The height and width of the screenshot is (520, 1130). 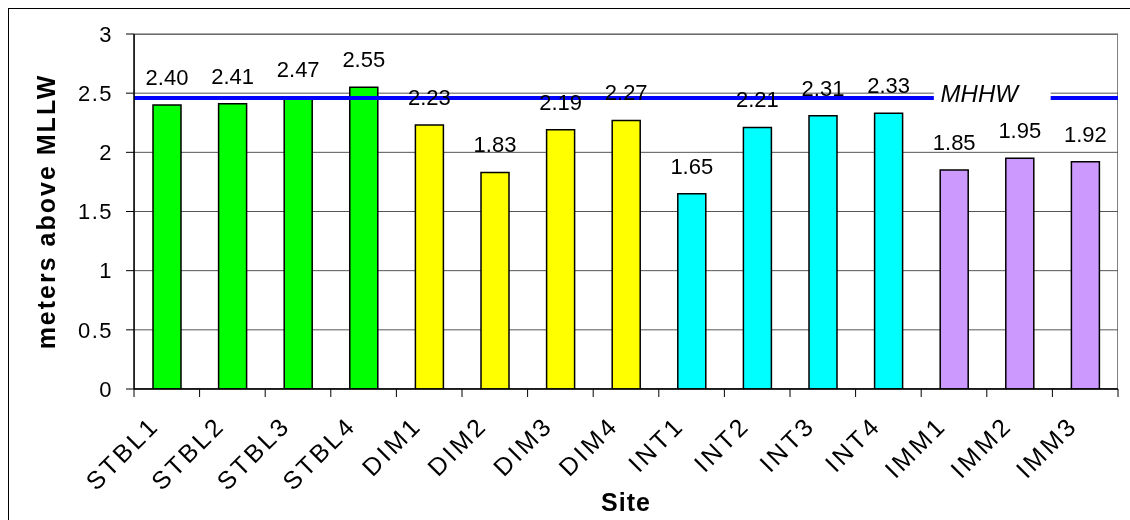 I want to click on y-axis-title: meters above MLLW, so click(x=46, y=211).